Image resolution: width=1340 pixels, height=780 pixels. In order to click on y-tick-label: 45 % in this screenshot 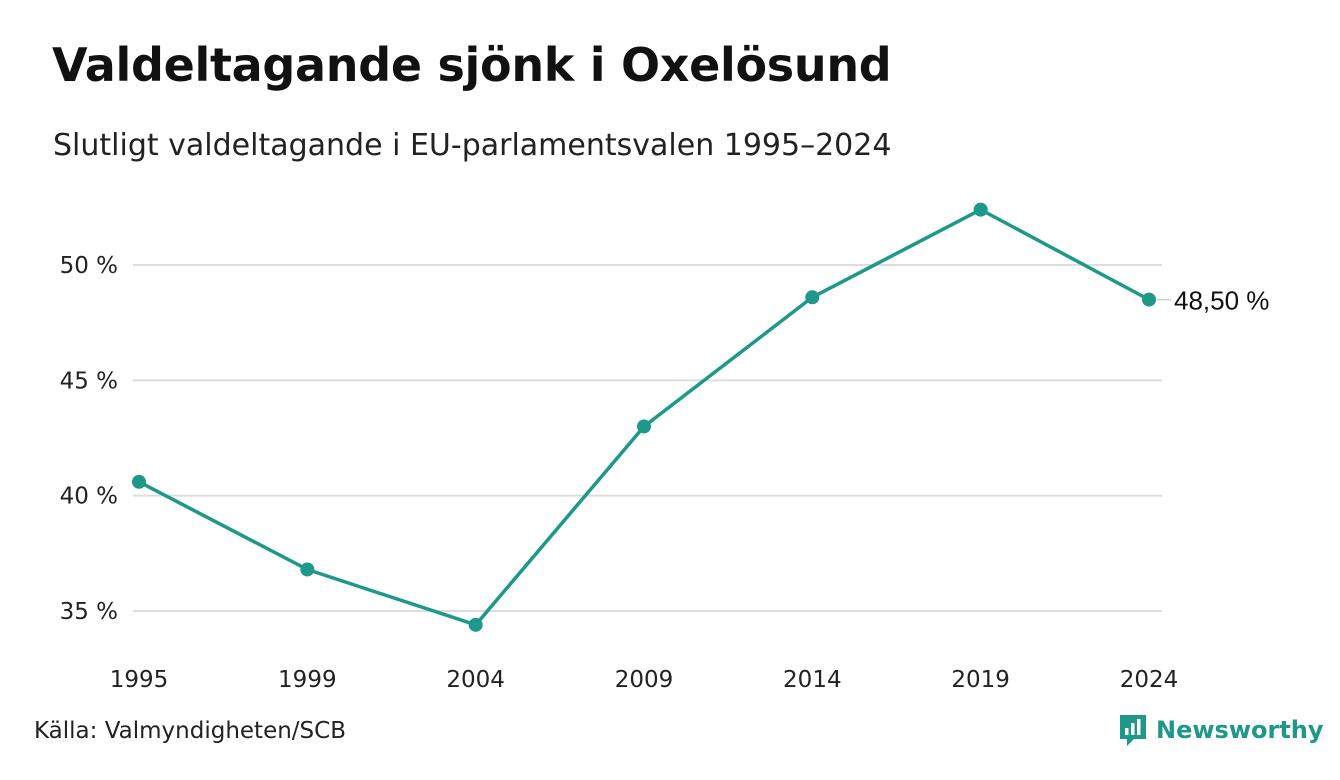, I will do `click(89, 381)`.